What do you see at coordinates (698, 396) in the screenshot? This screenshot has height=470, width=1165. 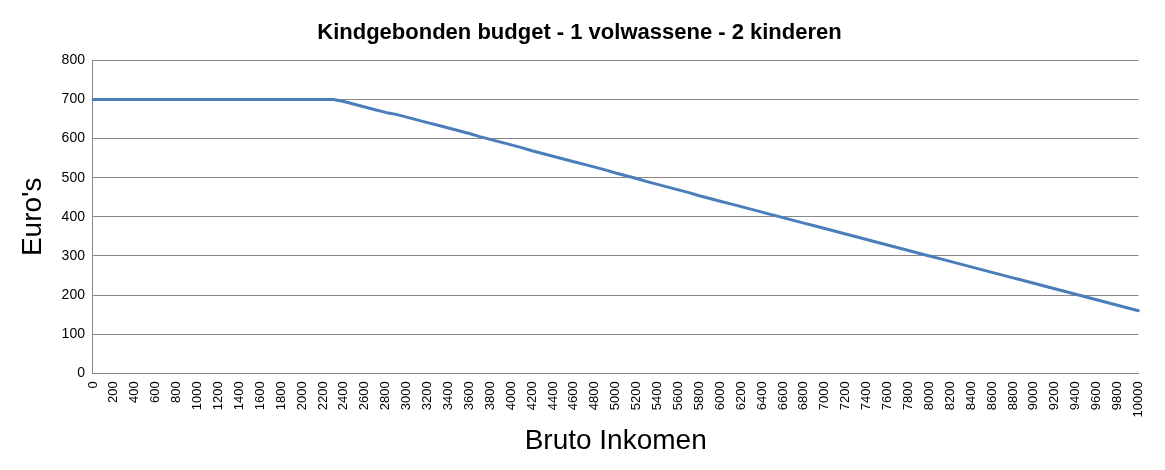 I see `x-tick-label: 5800` at bounding box center [698, 396].